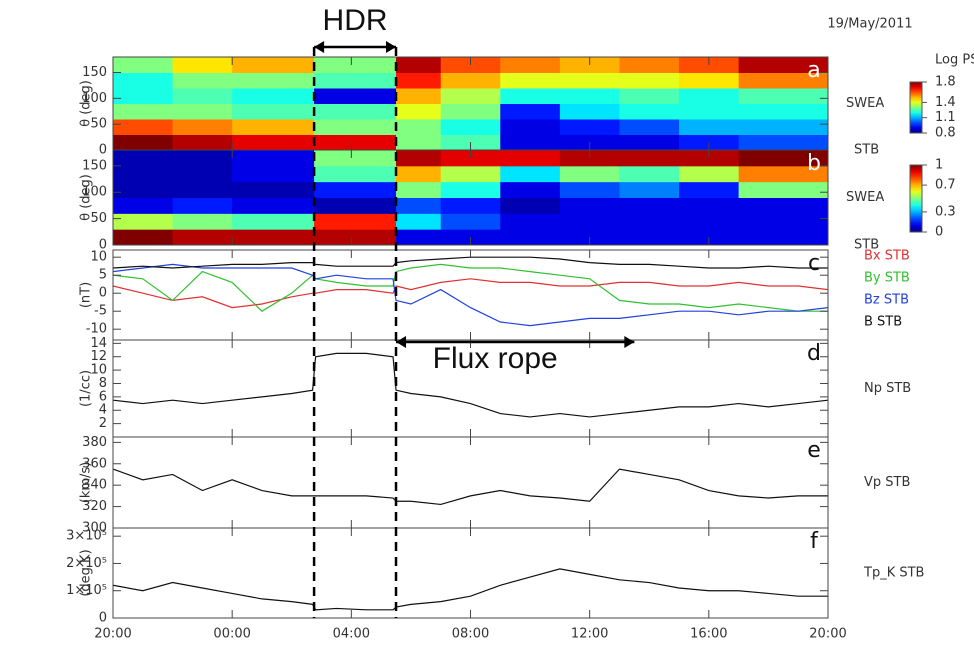 The image size is (974, 648). What do you see at coordinates (886, 300) in the screenshot?
I see `legend-label: Bz STB` at bounding box center [886, 300].